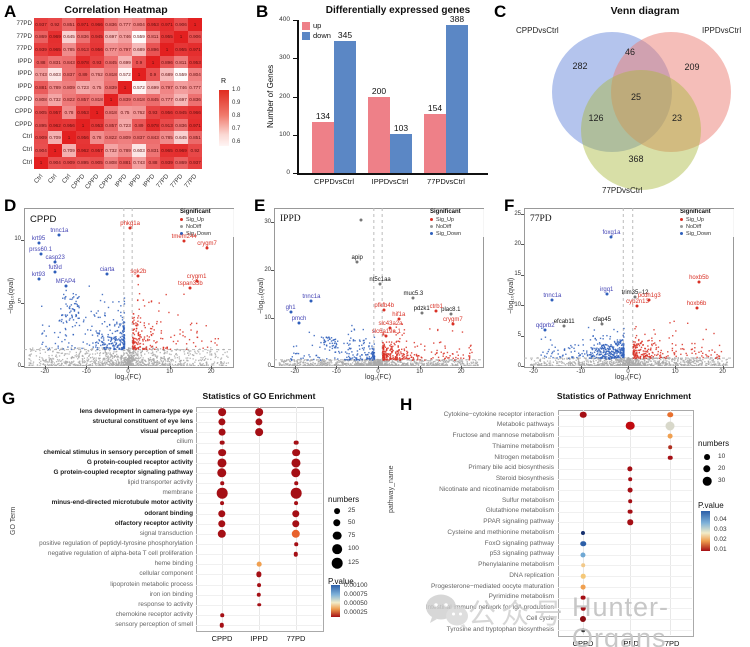 This screenshot has width=750, height=647. Describe the element at coordinates (611, 232) in the screenshot. I see `gene-label: foxg1a` at that location.